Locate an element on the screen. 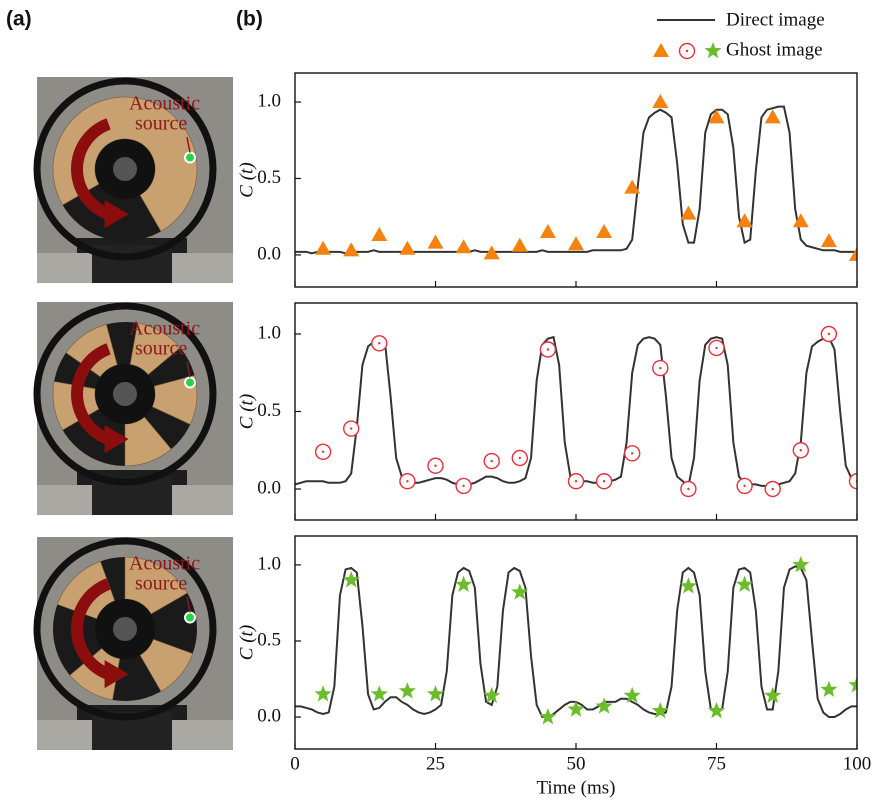 The image size is (876, 800). legend-label: Ghost image is located at coordinates (774, 49).